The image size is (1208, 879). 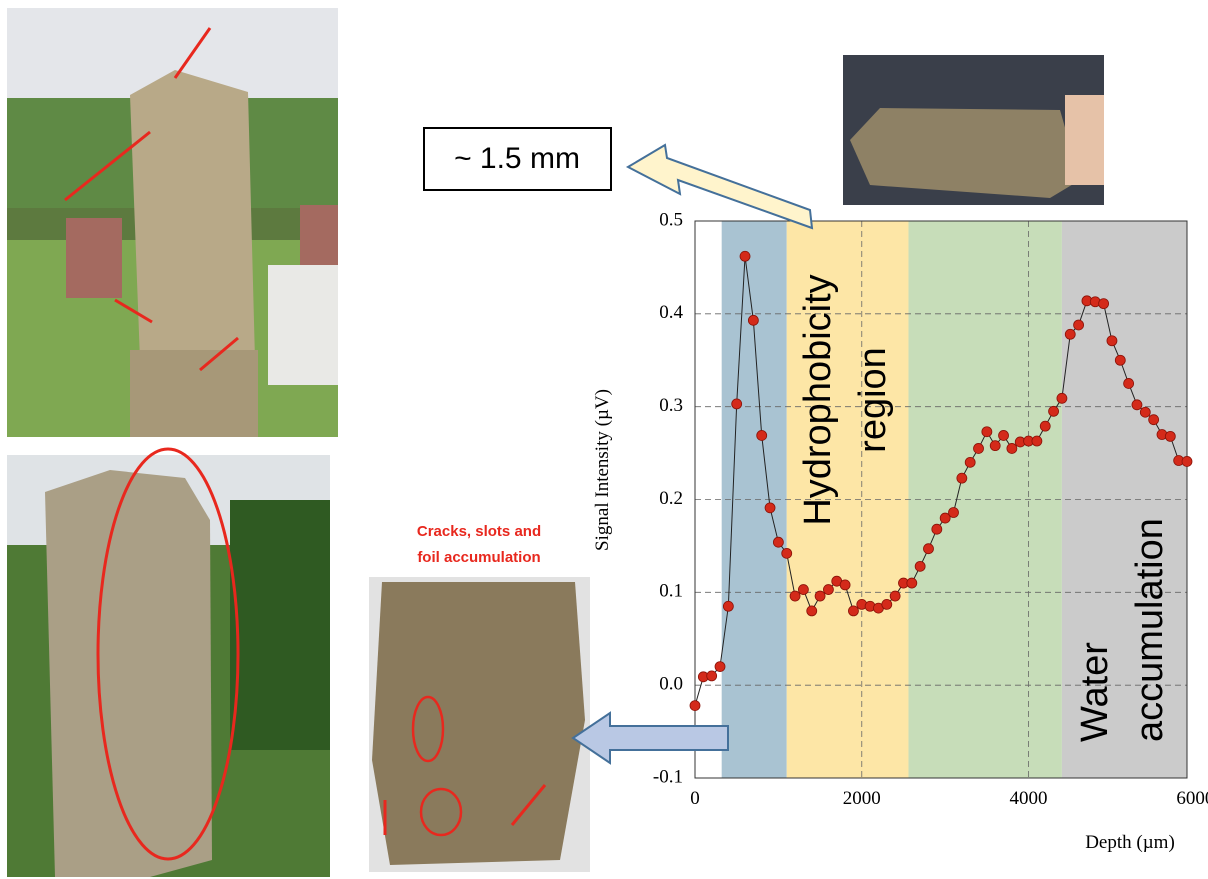 What do you see at coordinates (671, 591) in the screenshot?
I see `y-tick-label: 0.1` at bounding box center [671, 591].